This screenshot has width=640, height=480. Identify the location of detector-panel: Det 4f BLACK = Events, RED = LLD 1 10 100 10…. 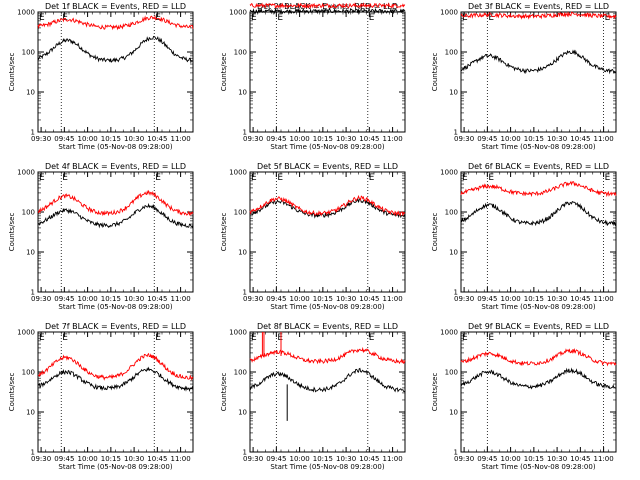
(101, 236).